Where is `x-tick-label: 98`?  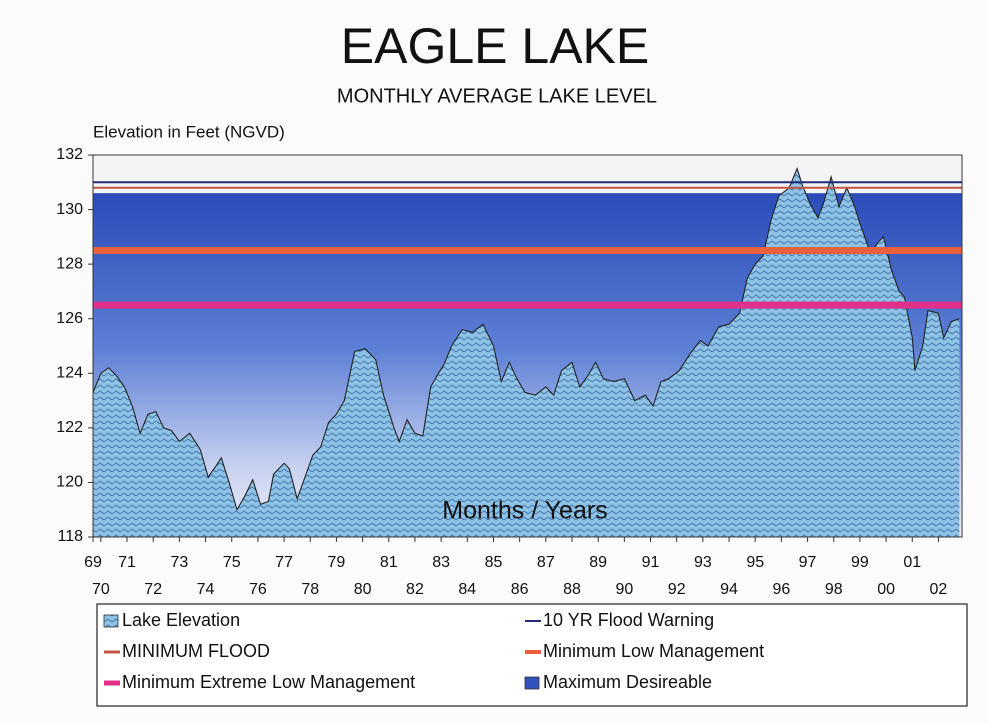
x-tick-label: 98 is located at coordinates (834, 589).